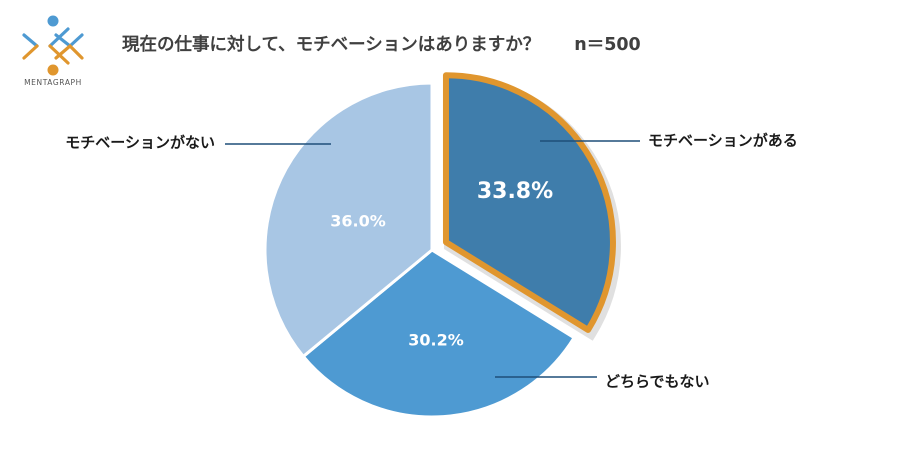 The width and height of the screenshot is (902, 468). I want to click on category-label: モチベーションがある, so click(723, 141).